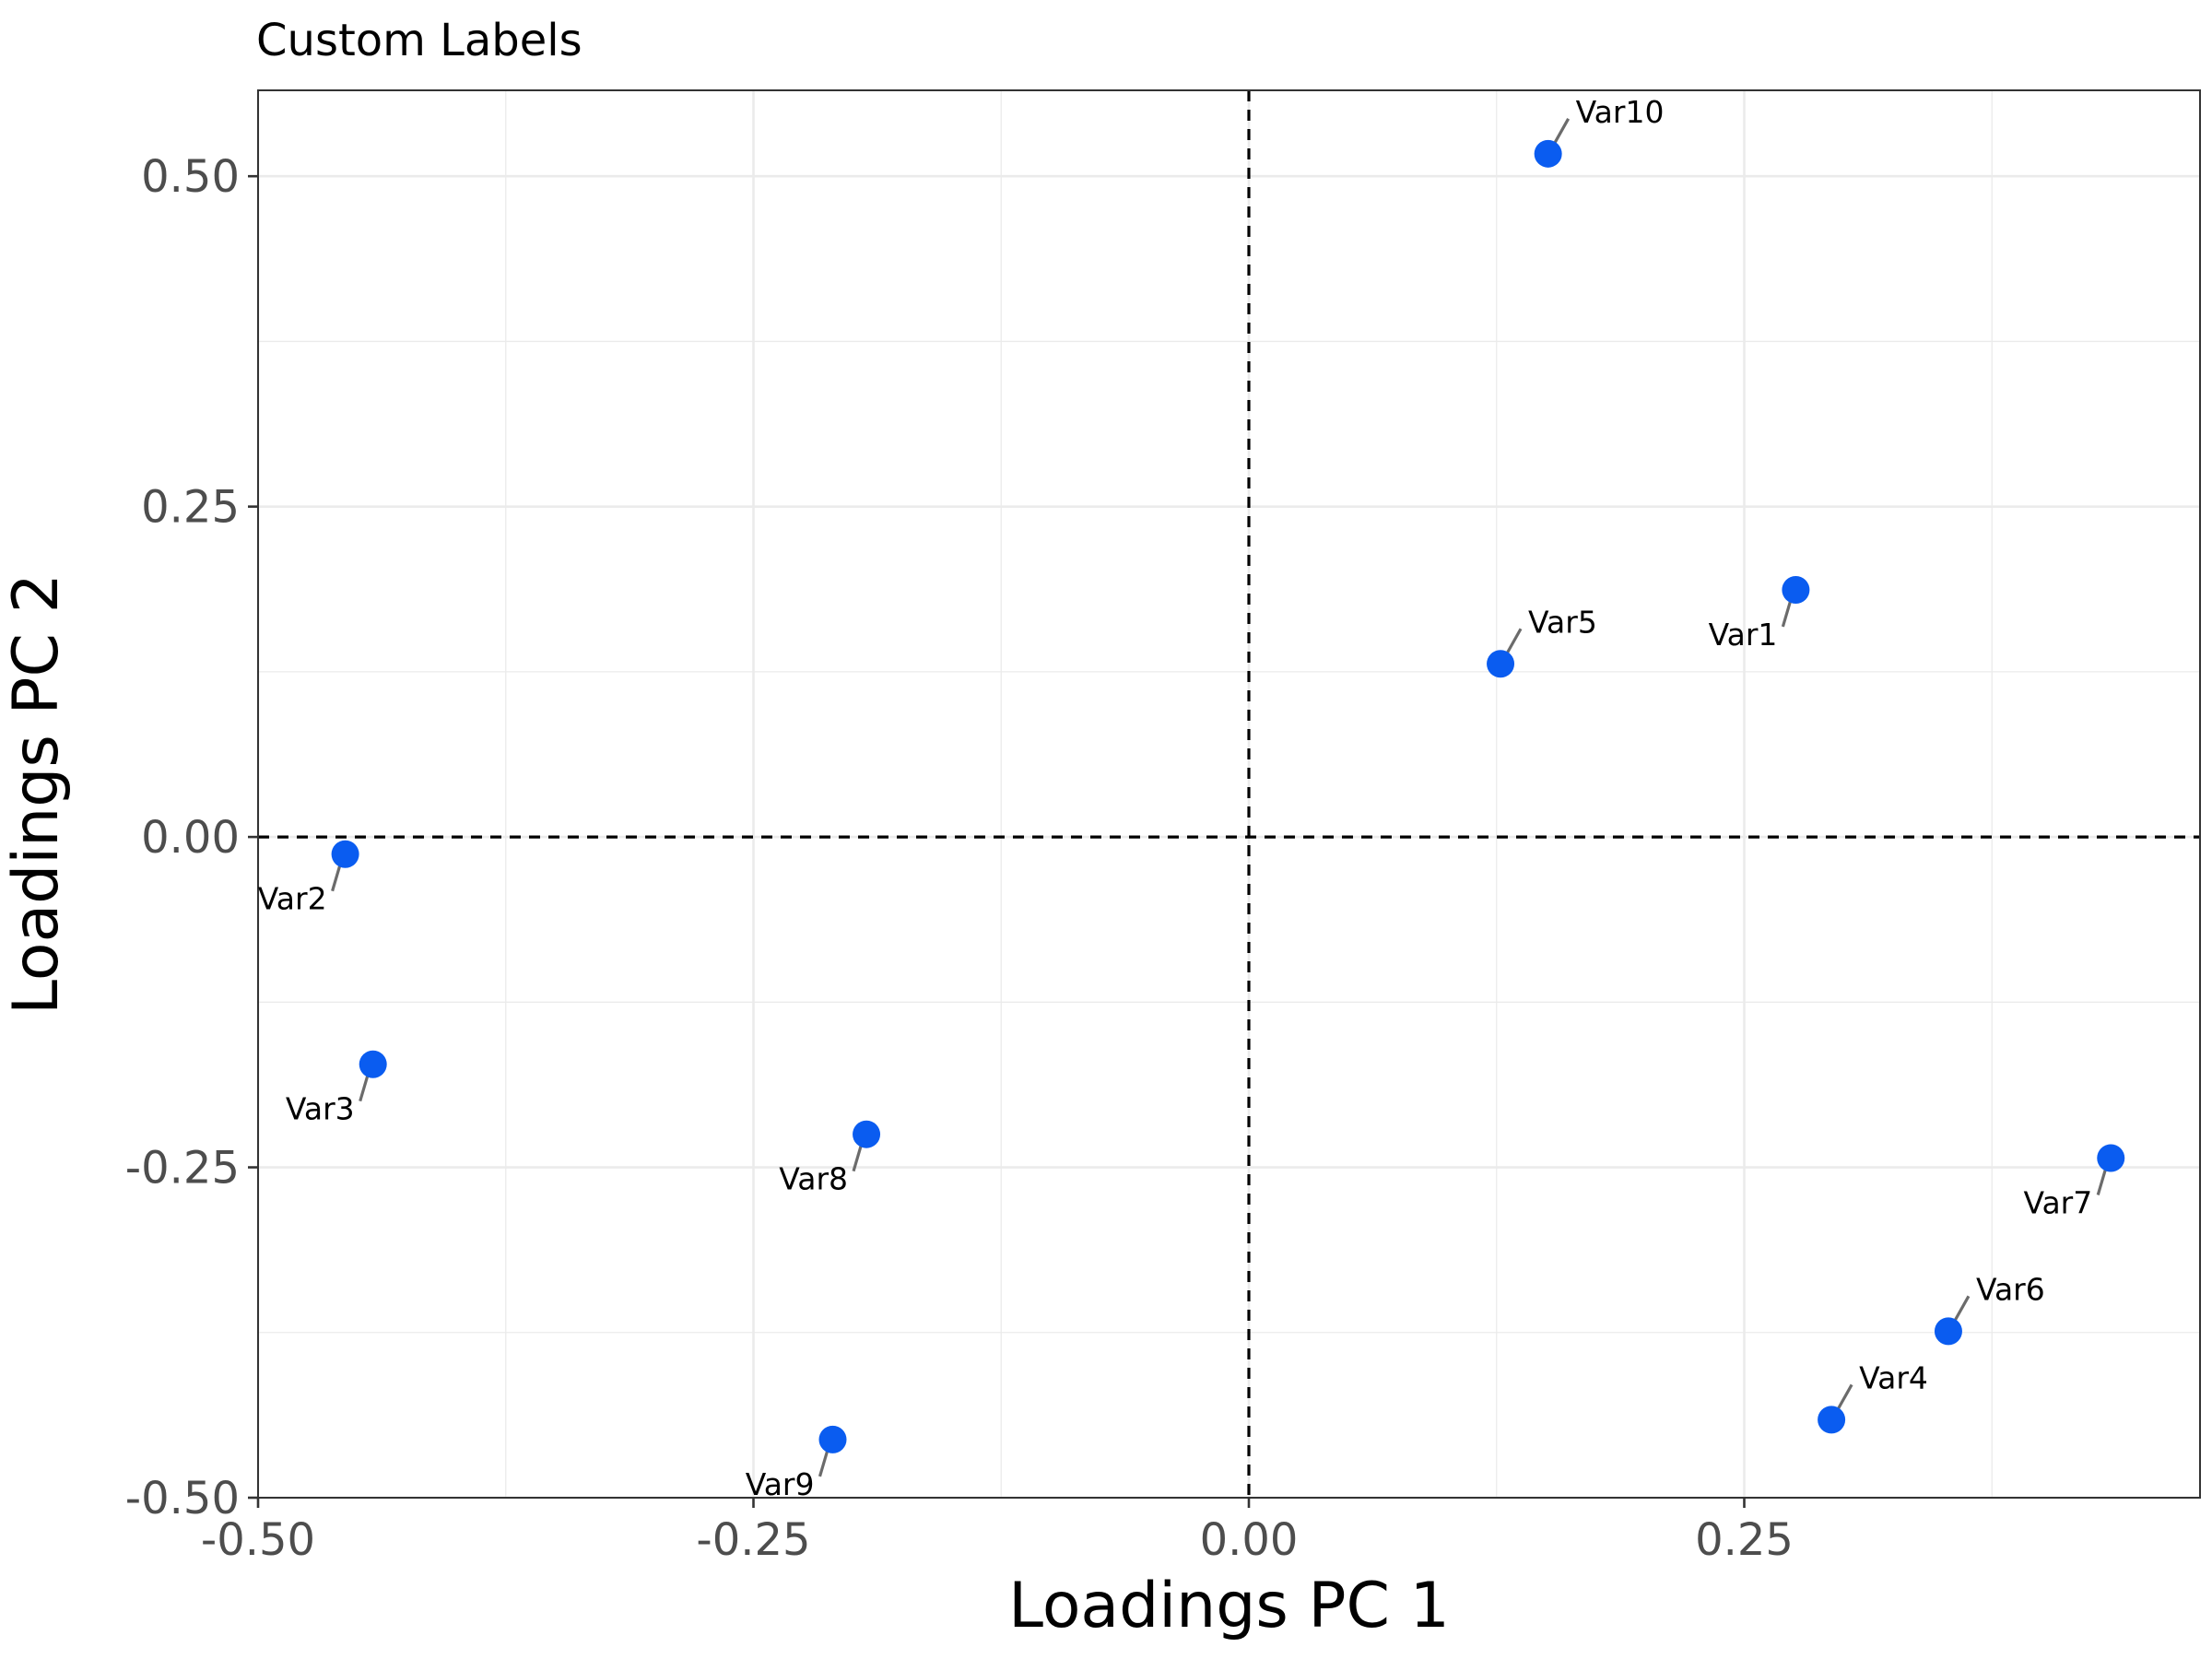 Image resolution: width=2212 pixels, height=1659 pixels. I want to click on chart-title: Custom Labels, so click(419, 40).